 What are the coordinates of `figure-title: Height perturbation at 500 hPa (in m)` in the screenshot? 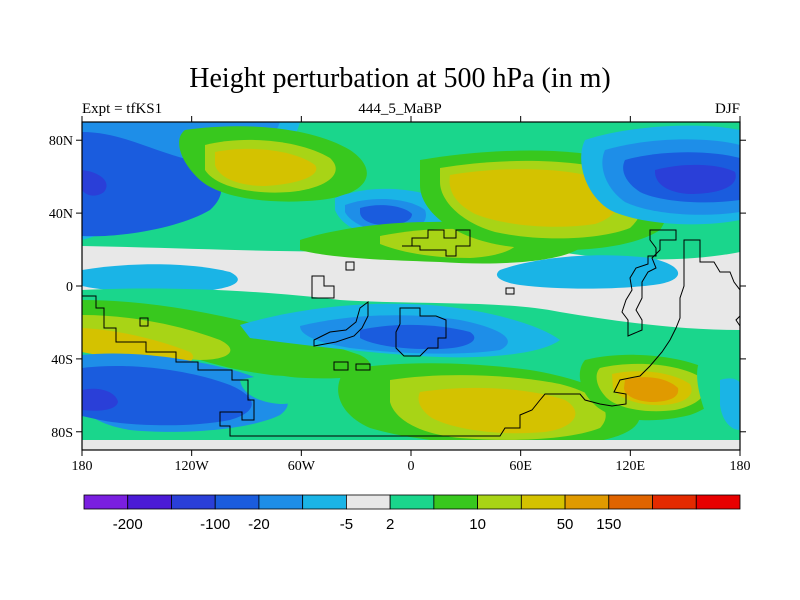 It's located at (400, 78).